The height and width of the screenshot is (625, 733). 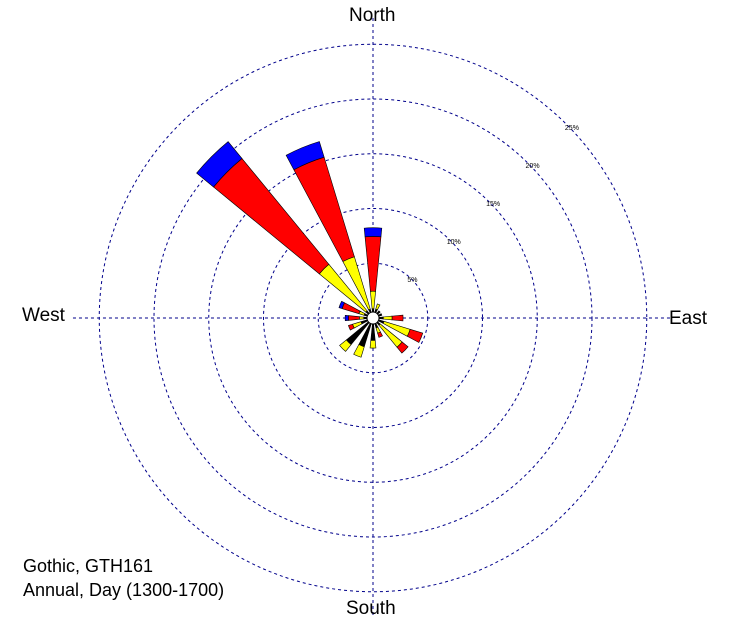 What do you see at coordinates (43, 315) in the screenshot?
I see `direction-label-west: West` at bounding box center [43, 315].